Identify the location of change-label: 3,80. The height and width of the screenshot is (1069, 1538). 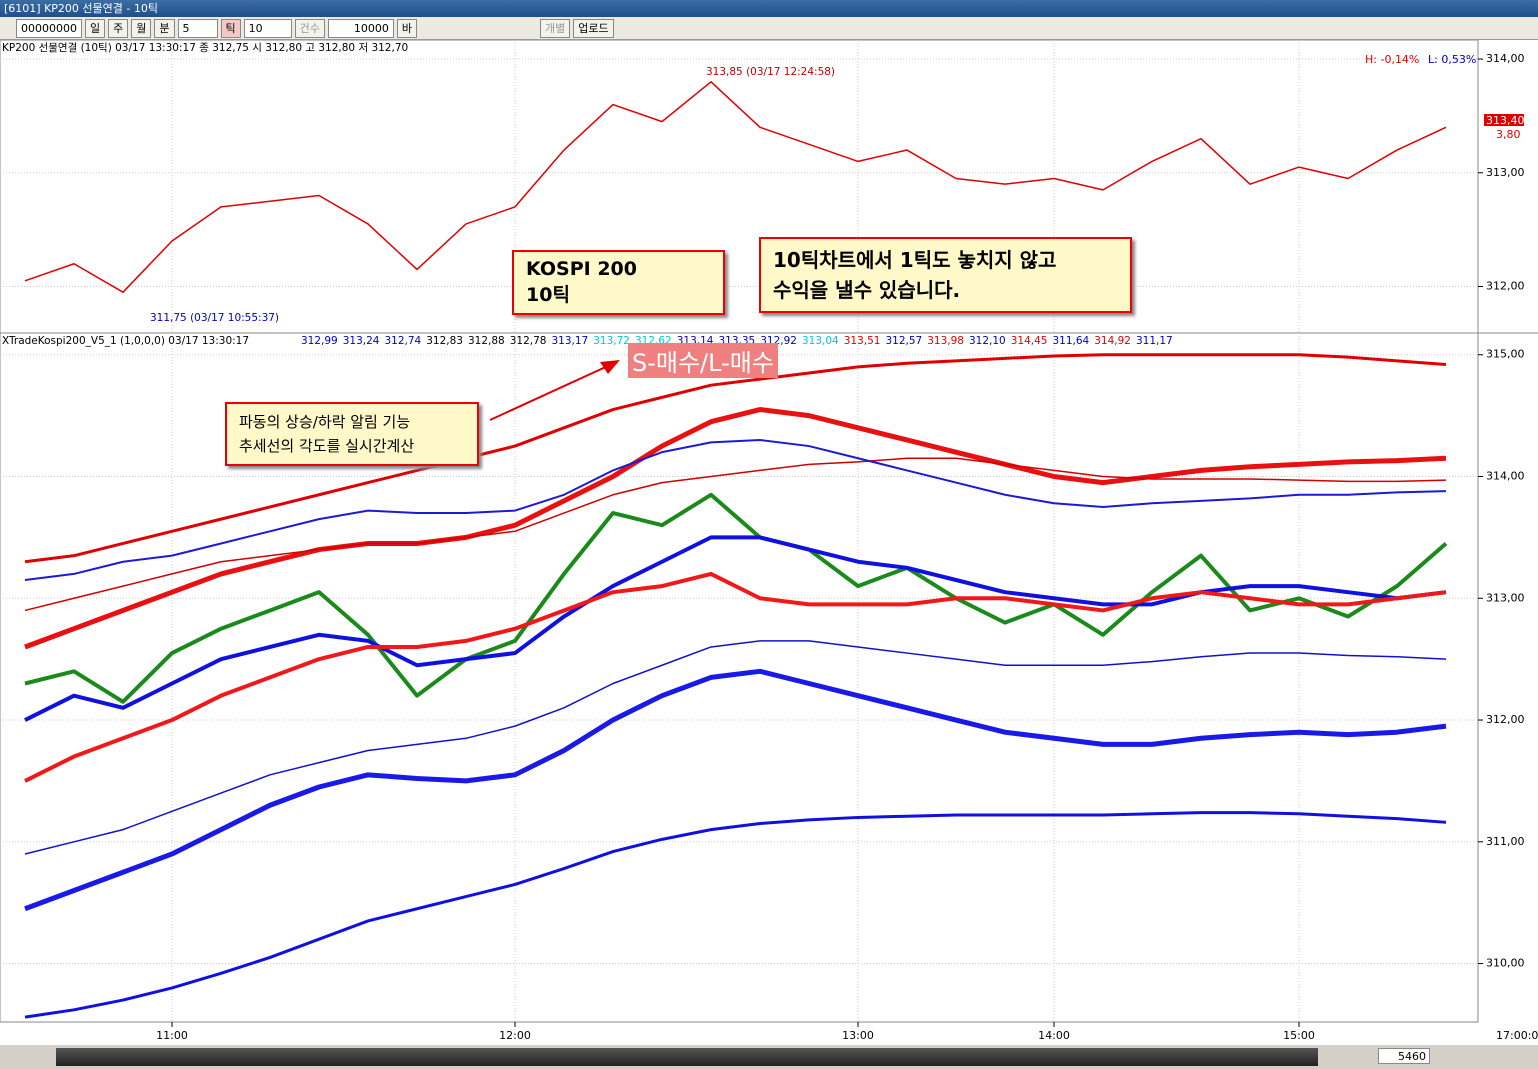
(1508, 134).